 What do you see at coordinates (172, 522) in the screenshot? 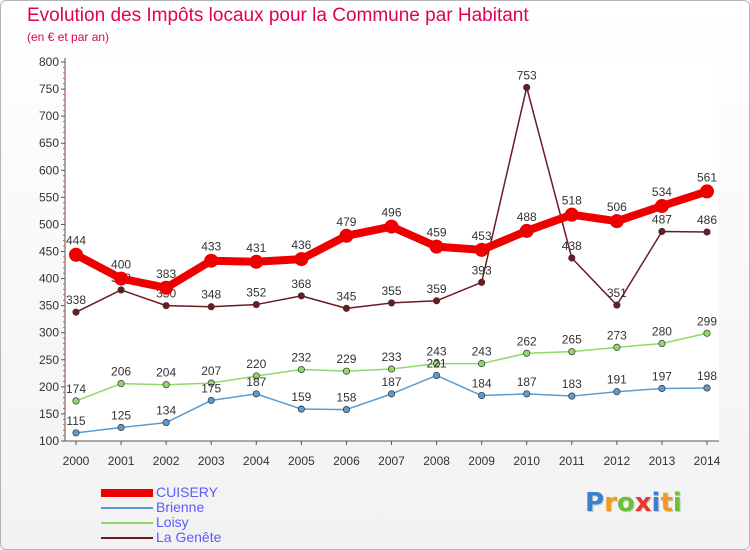
I see `legend-label: Loisy` at bounding box center [172, 522].